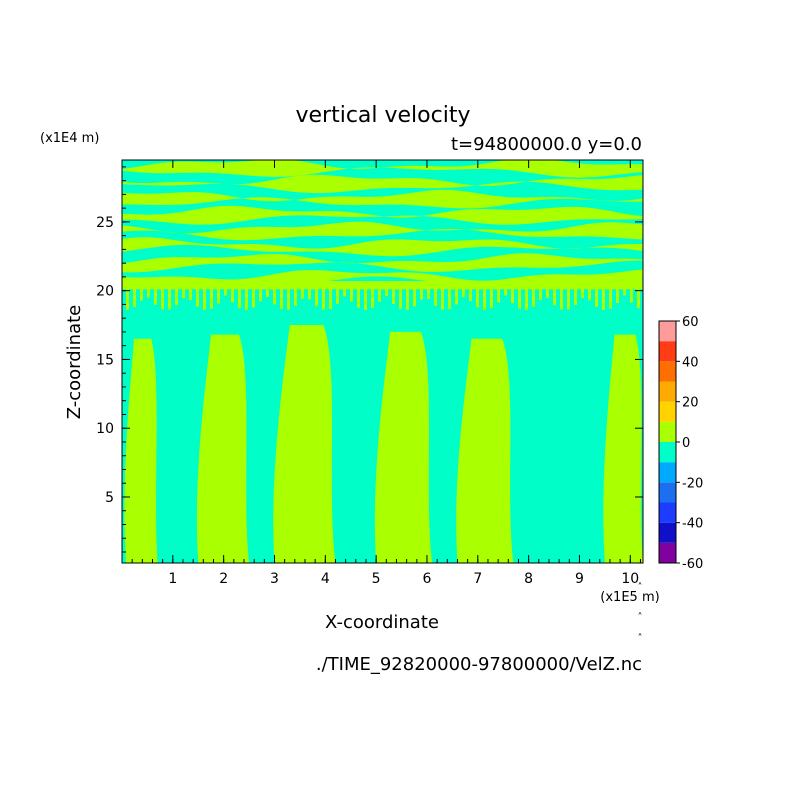  What do you see at coordinates (629, 597) in the screenshot?
I see `x-unit-label: (x1E5 m)` at bounding box center [629, 597].